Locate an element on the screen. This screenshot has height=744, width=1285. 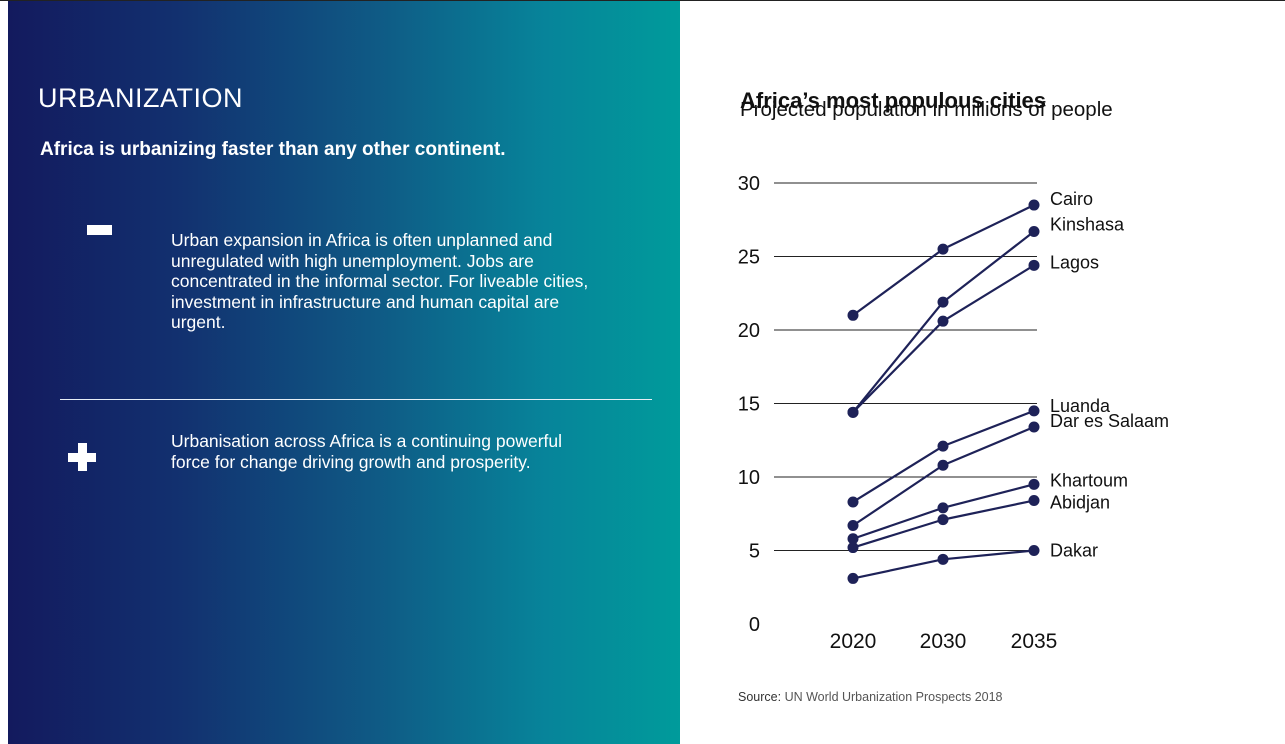
minus-icon is located at coordinates (99, 230).